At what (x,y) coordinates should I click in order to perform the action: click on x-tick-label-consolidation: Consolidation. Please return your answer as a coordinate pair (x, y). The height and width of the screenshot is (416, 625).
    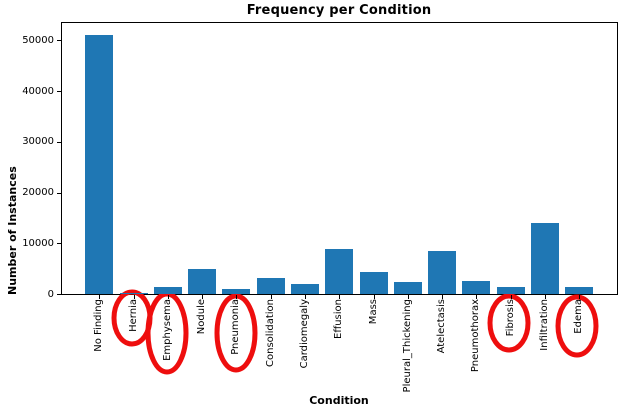
    Looking at the image, I should click on (270, 333).